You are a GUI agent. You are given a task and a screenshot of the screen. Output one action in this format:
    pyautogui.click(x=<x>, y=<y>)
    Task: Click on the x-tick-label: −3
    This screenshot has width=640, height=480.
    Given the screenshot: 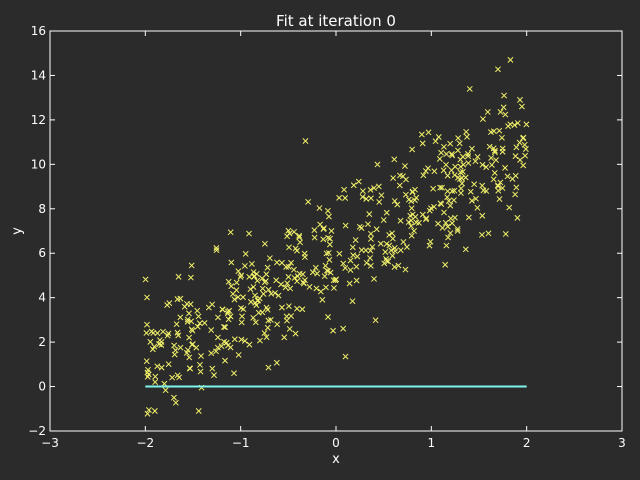 What is the action you would take?
    pyautogui.click(x=50, y=443)
    